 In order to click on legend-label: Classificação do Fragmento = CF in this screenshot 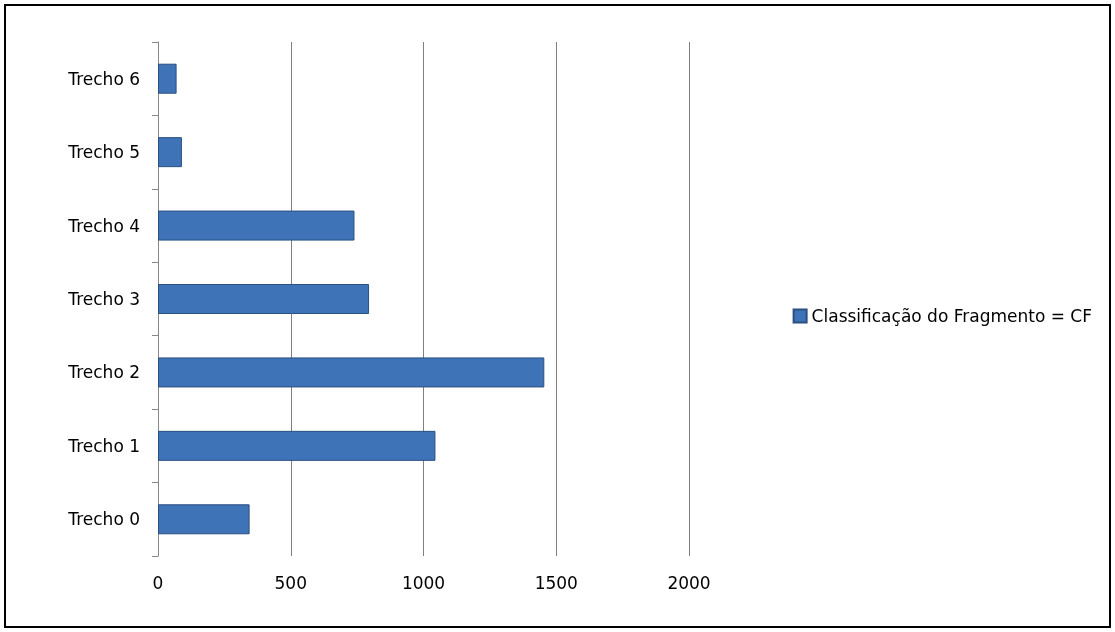, I will do `click(952, 316)`.